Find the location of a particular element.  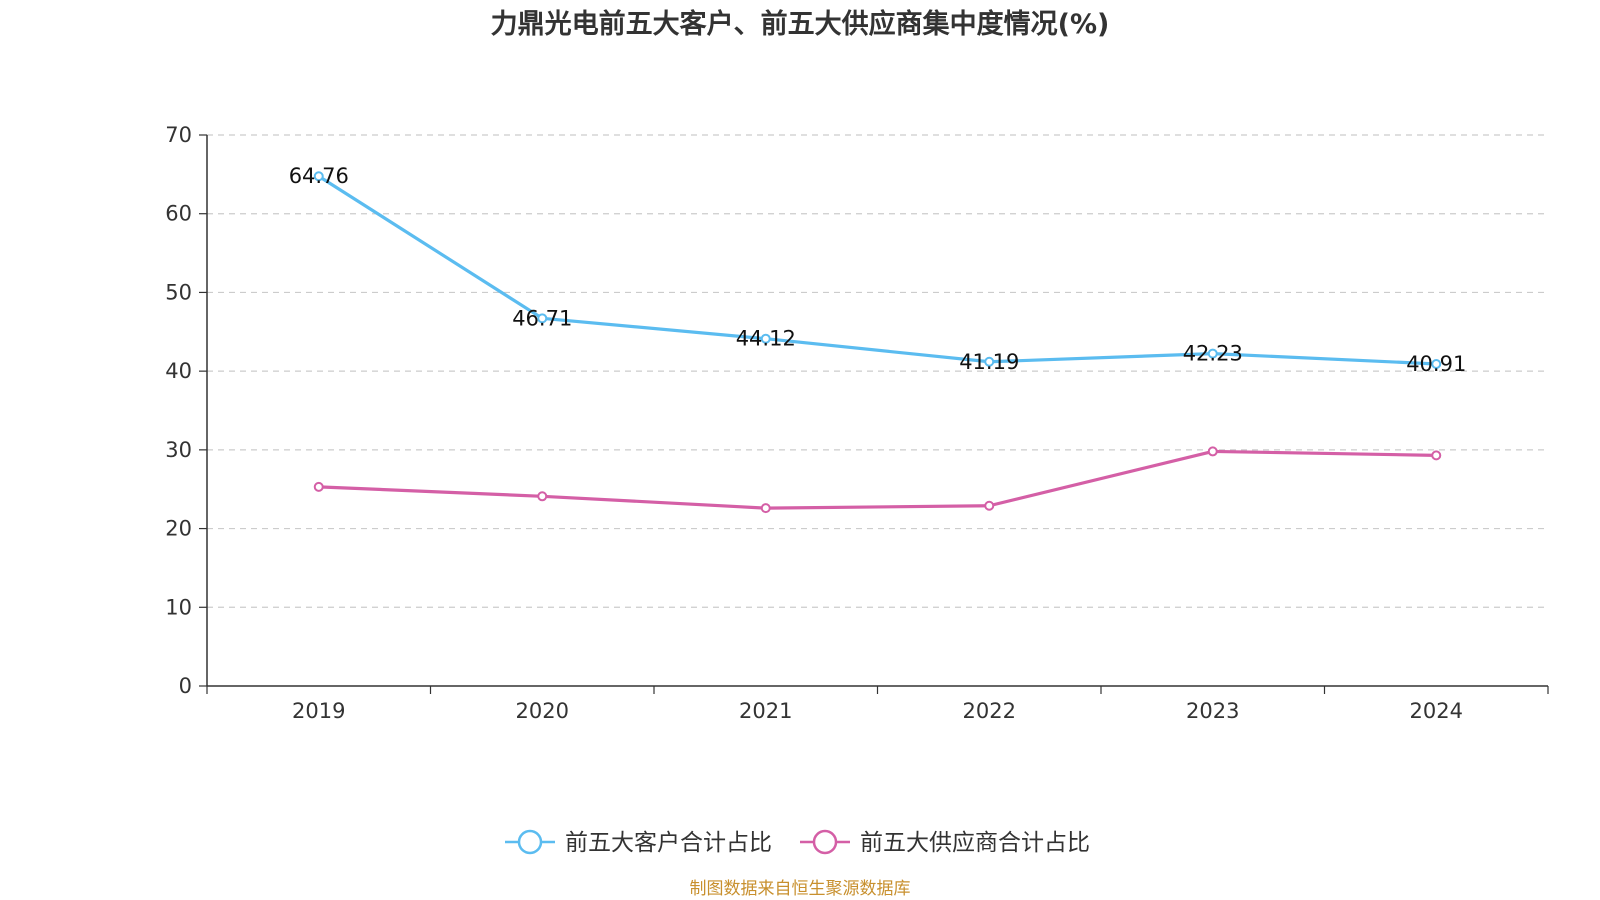

y-tick-label: 50 is located at coordinates (178, 292).